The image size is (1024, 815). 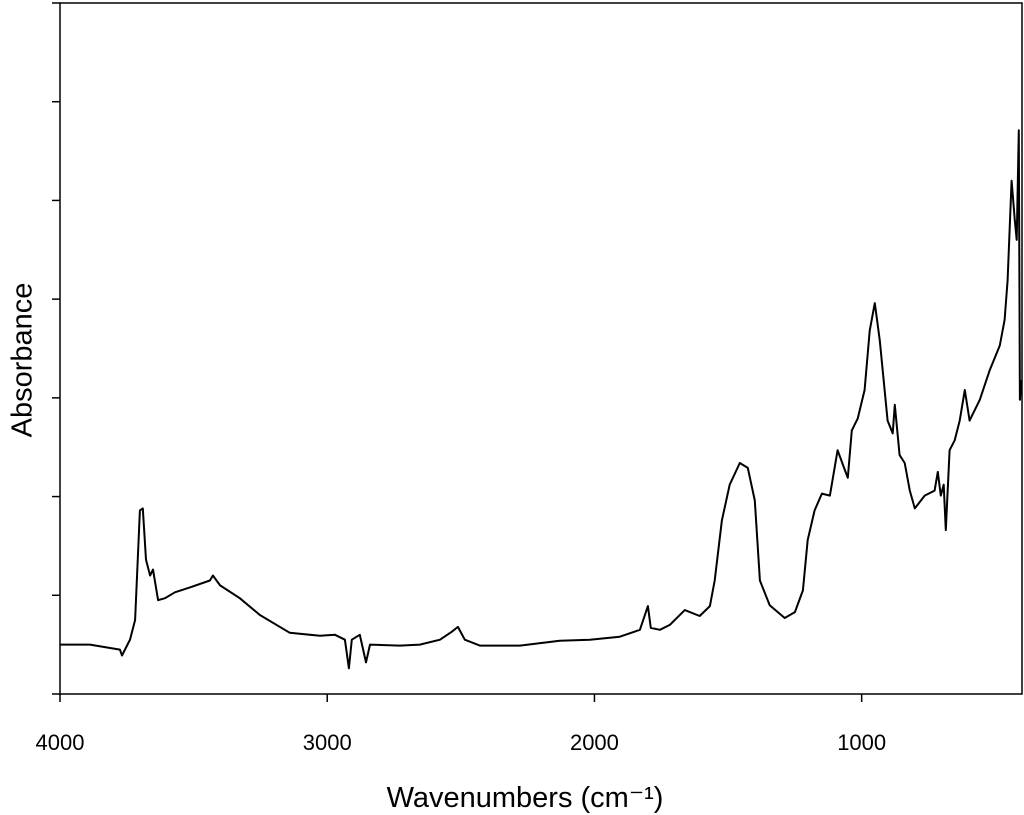 I want to click on x-tick-label: 2000, so click(x=594, y=742).